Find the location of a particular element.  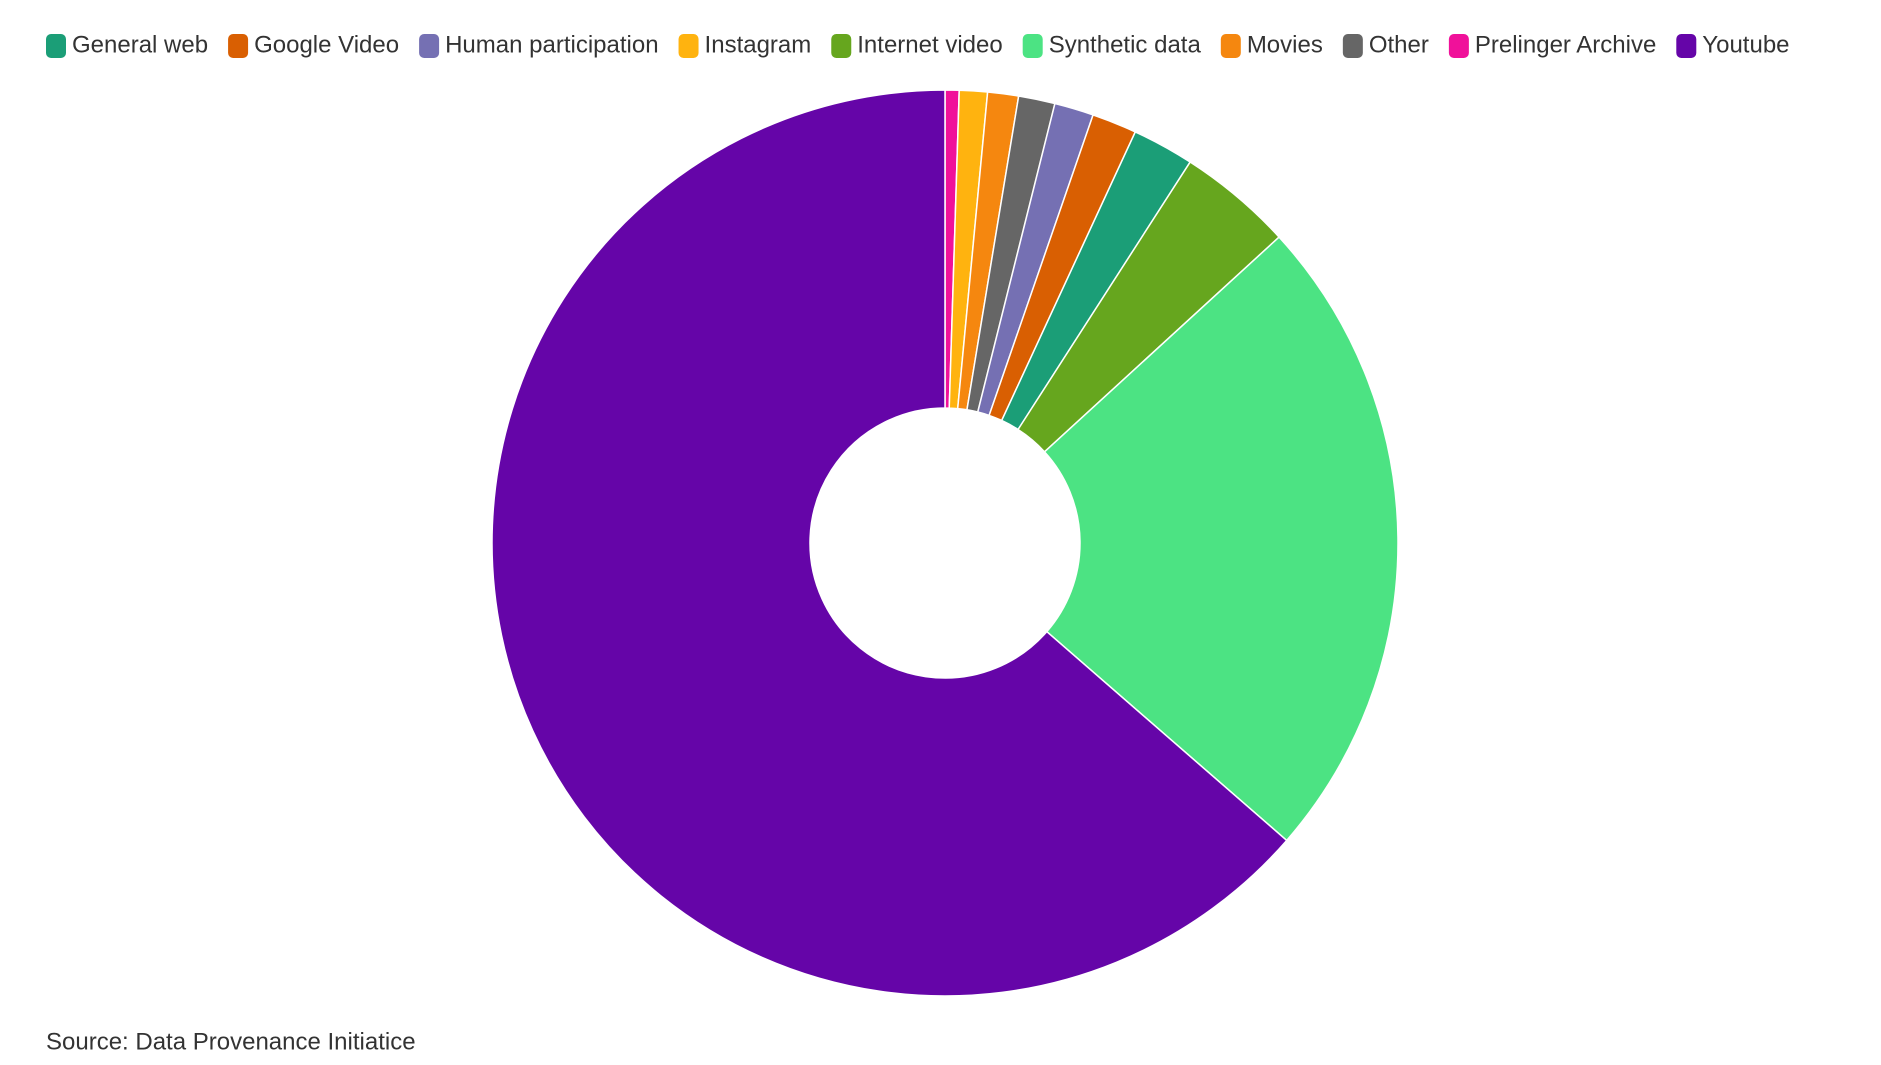

legend-label: General web is located at coordinates (140, 44).